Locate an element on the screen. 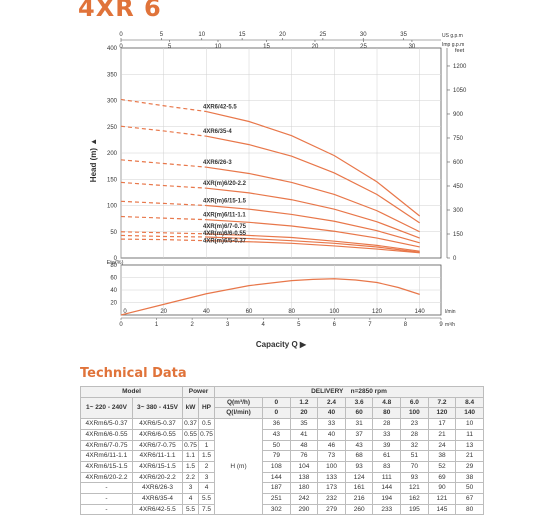 This screenshot has width=560, height=515. y-tick-label: 350 is located at coordinates (112, 75).